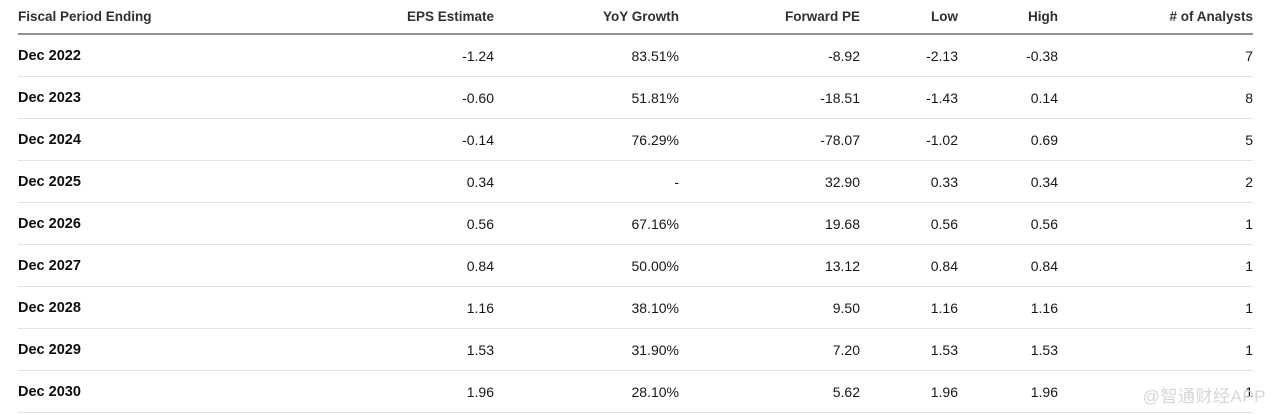 The width and height of the screenshot is (1280, 414). I want to click on table-row: Dec 2027 0.84 50.00% 13.12 0.84 0.84 1, so click(635, 265).